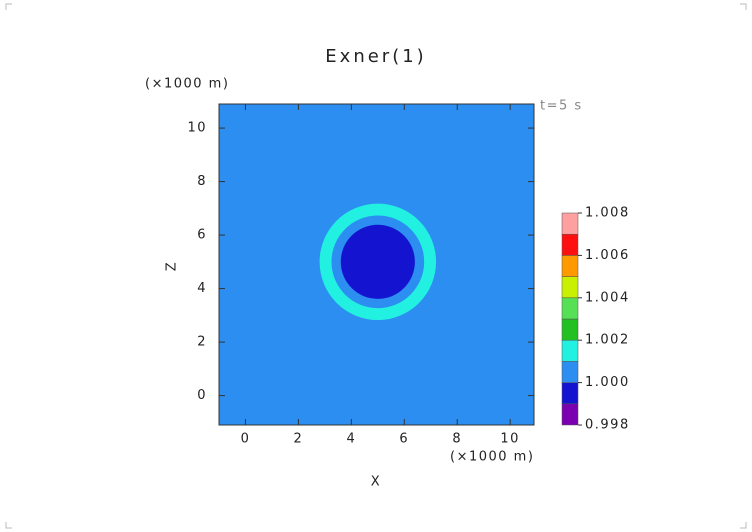  What do you see at coordinates (375, 56) in the screenshot?
I see `chart-title: Exner(1)` at bounding box center [375, 56].